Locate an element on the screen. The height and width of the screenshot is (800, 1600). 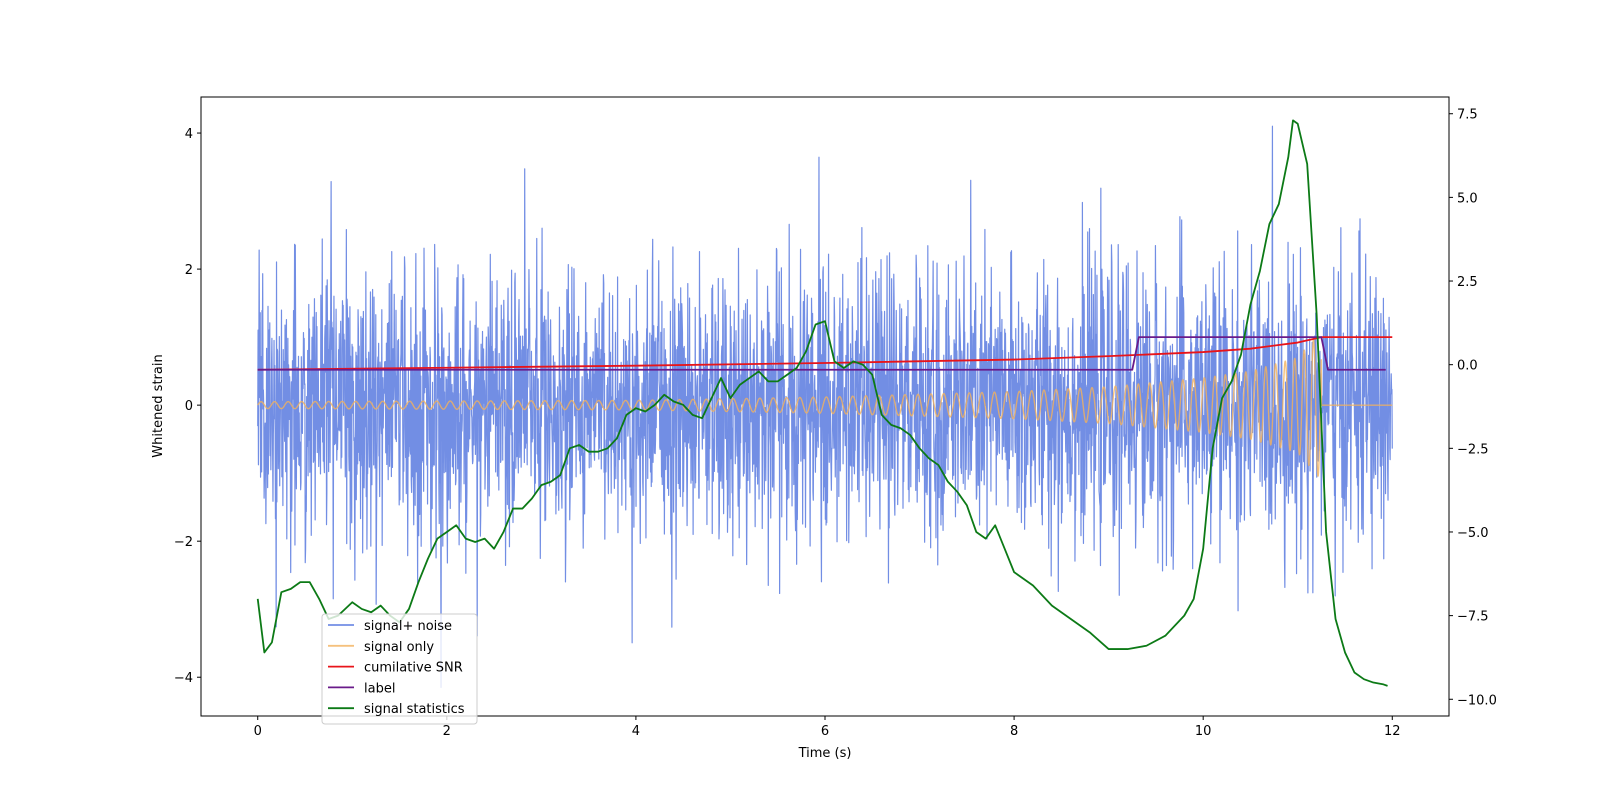
x-tick-label: 8 is located at coordinates (1014, 731).